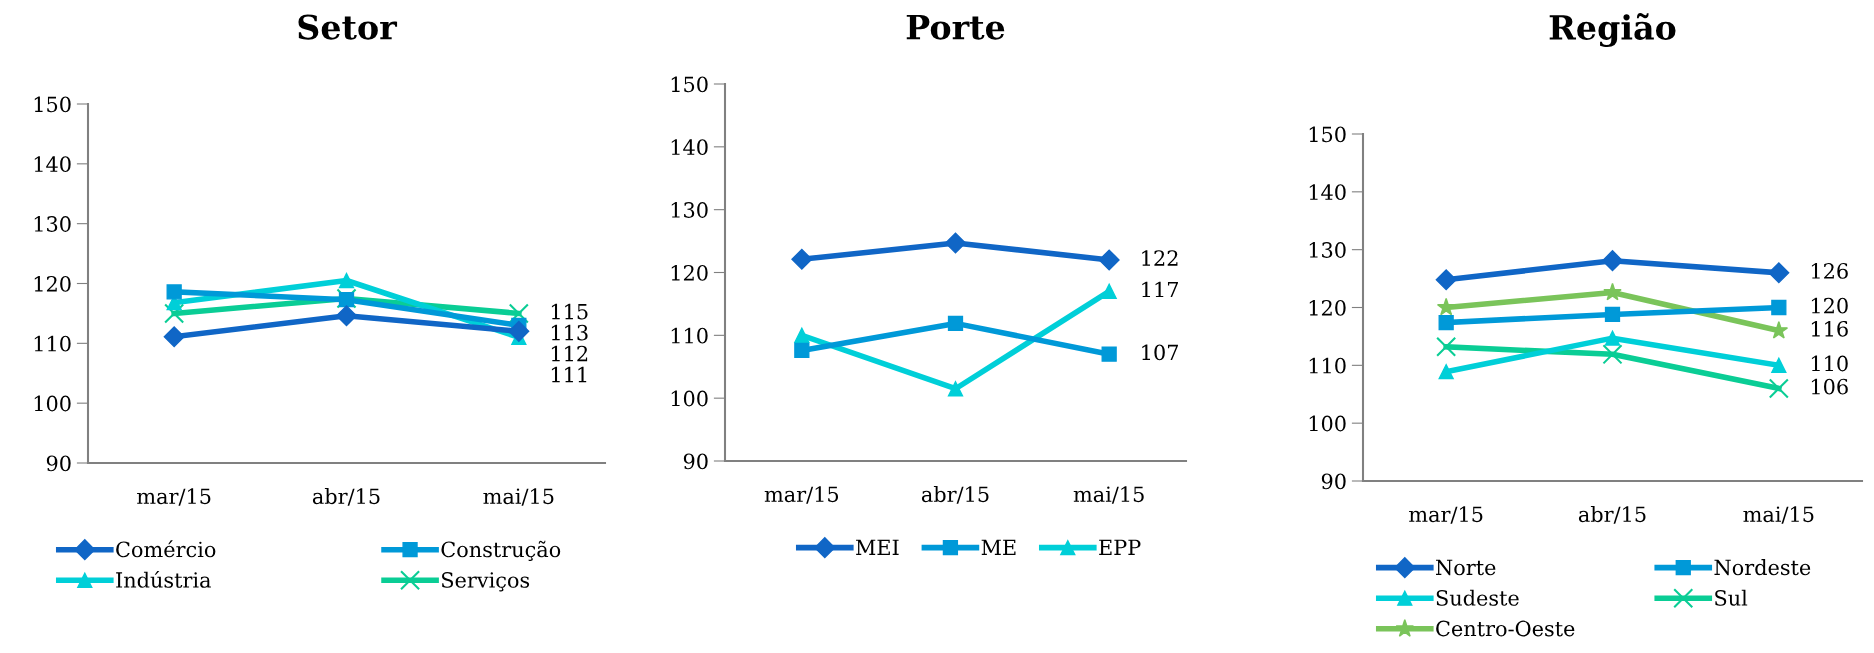 The height and width of the screenshot is (653, 1874). Describe the element at coordinates (998, 547) in the screenshot. I see `legend-label: ME` at that location.